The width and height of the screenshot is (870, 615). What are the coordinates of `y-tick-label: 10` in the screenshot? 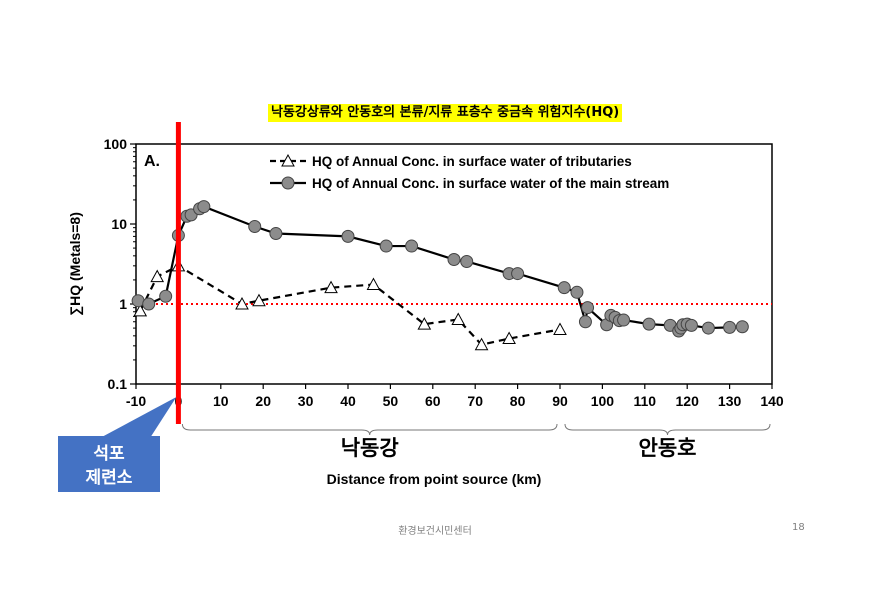 It's located at (119, 224).